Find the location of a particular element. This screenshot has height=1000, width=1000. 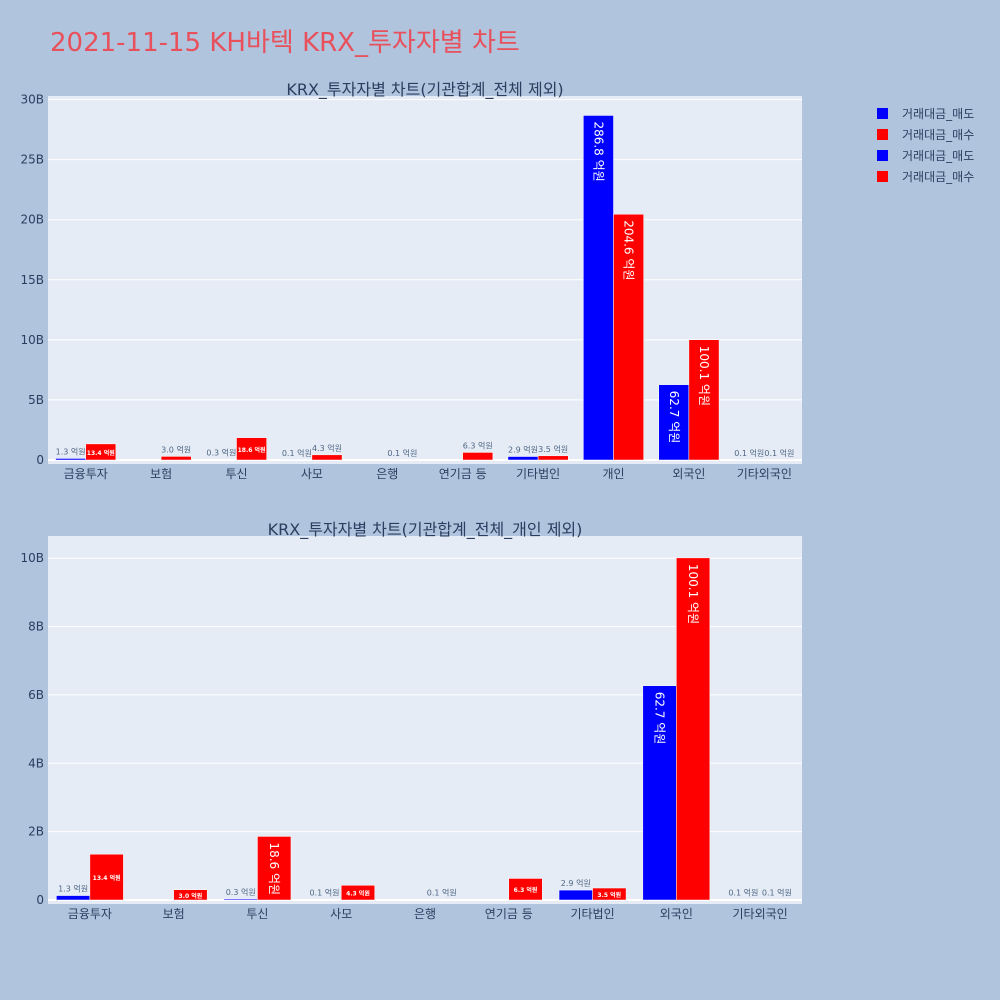

y-tick-label: 2B is located at coordinates (36, 832).